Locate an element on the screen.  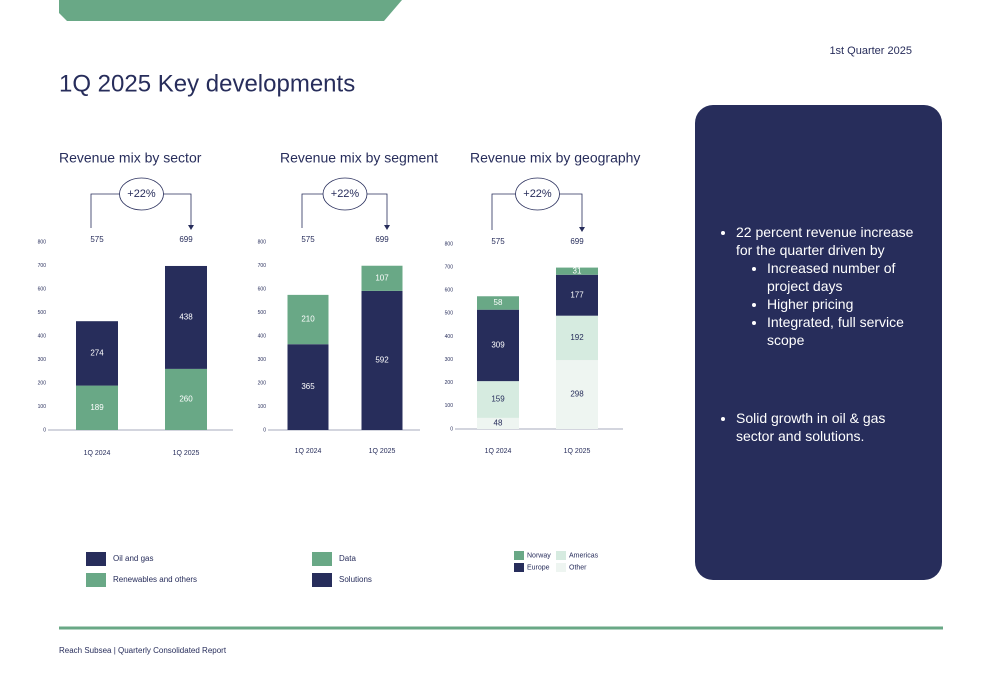
value-label: 31 is located at coordinates (577, 270).